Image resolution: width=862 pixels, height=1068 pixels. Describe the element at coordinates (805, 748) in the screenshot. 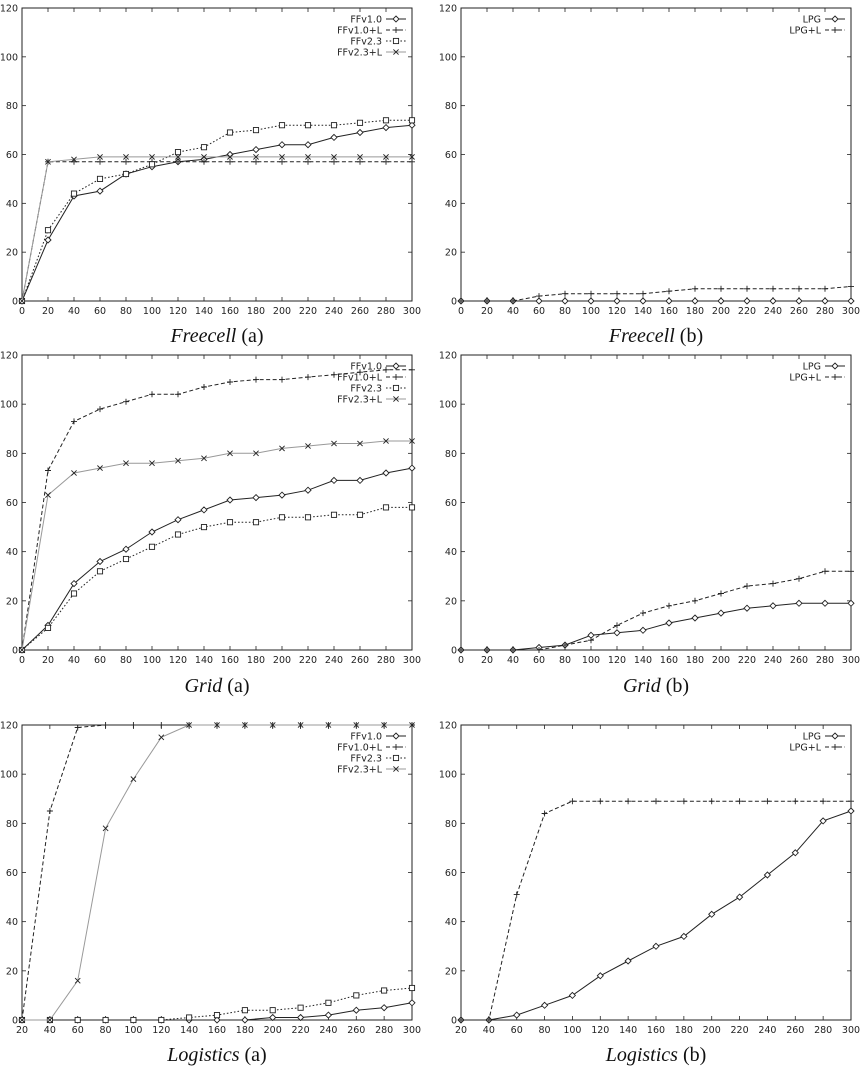

I see `legend-entry-label: LPG+L` at that location.